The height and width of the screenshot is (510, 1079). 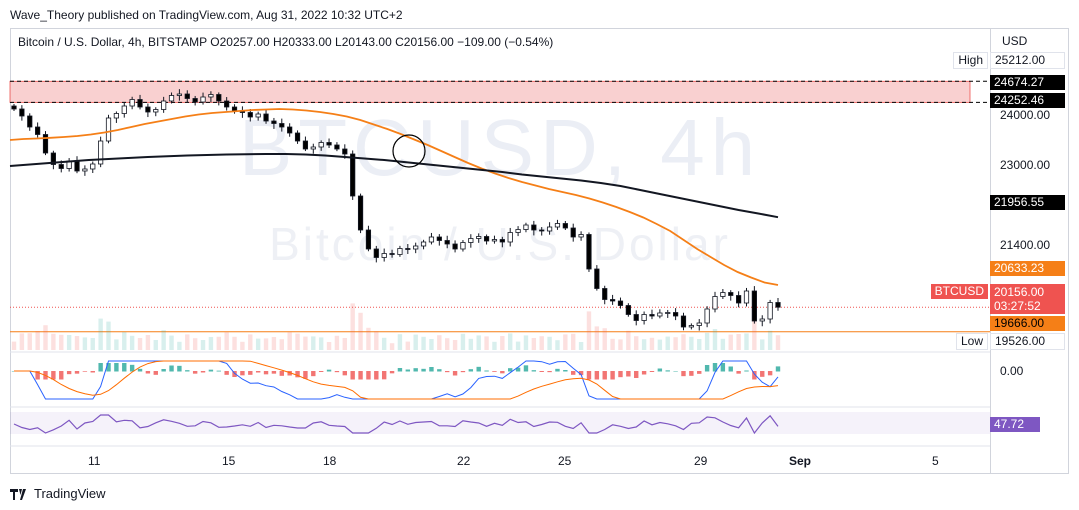 I want to click on last-price-label: 20156.00 03:27:52, so click(x=1027, y=299).